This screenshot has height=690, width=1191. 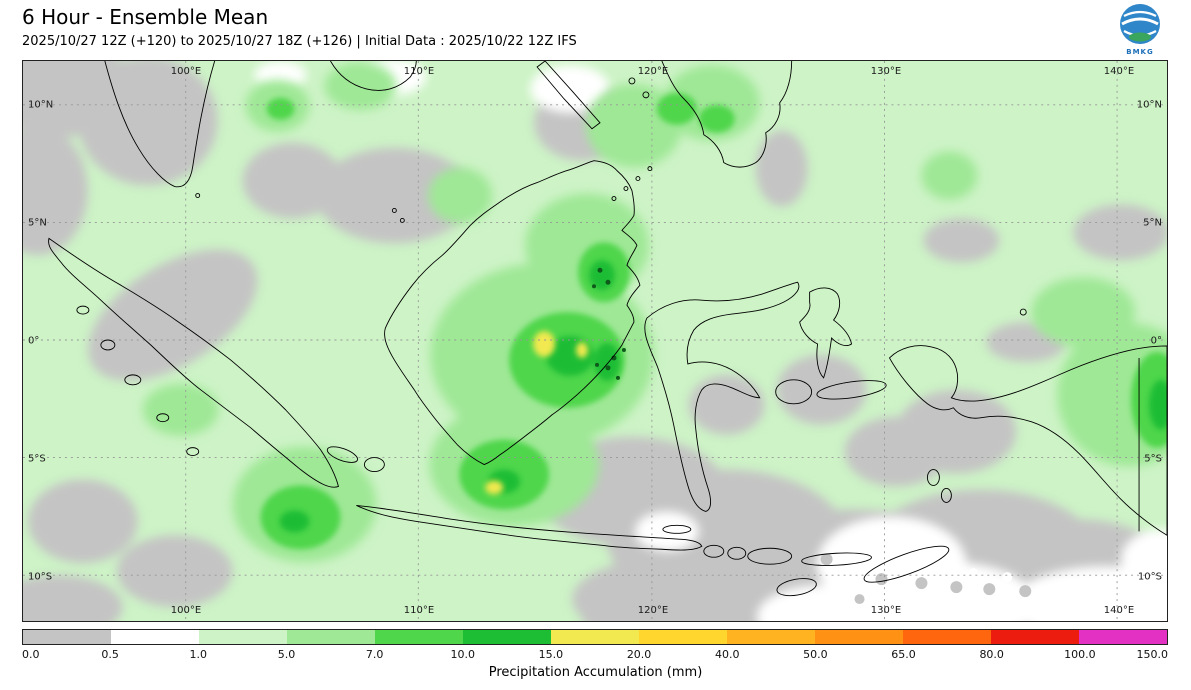 What do you see at coordinates (31, 654) in the screenshot?
I see `colorbar-tick-label: 0.0` at bounding box center [31, 654].